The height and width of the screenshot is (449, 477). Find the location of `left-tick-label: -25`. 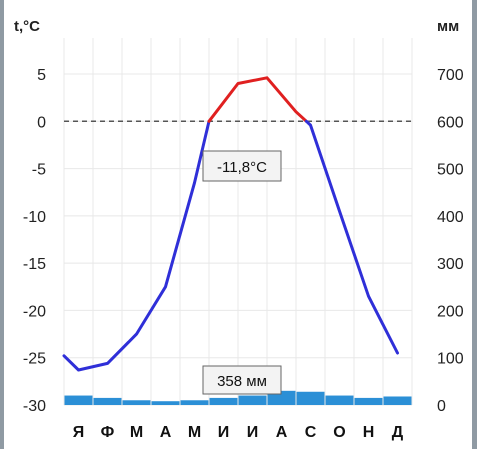

left-tick-label: -25 is located at coordinates (34, 359).